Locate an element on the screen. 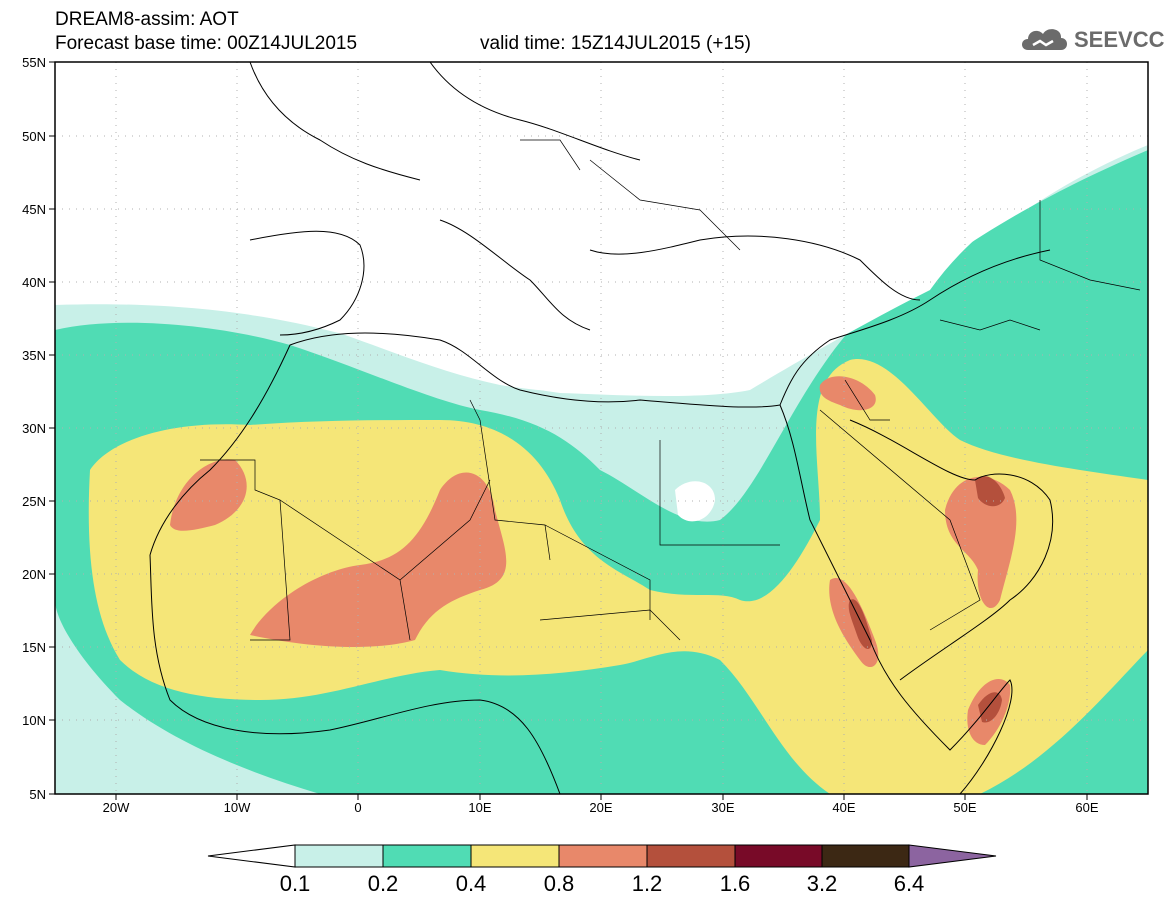 The width and height of the screenshot is (1165, 905). lat-label: 15N is located at coordinates (34, 647).